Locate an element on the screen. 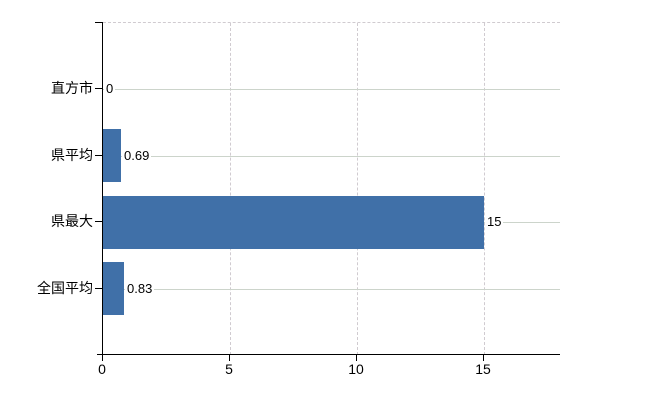 This screenshot has width=650, height=400. value-label: 0.83 is located at coordinates (140, 289).